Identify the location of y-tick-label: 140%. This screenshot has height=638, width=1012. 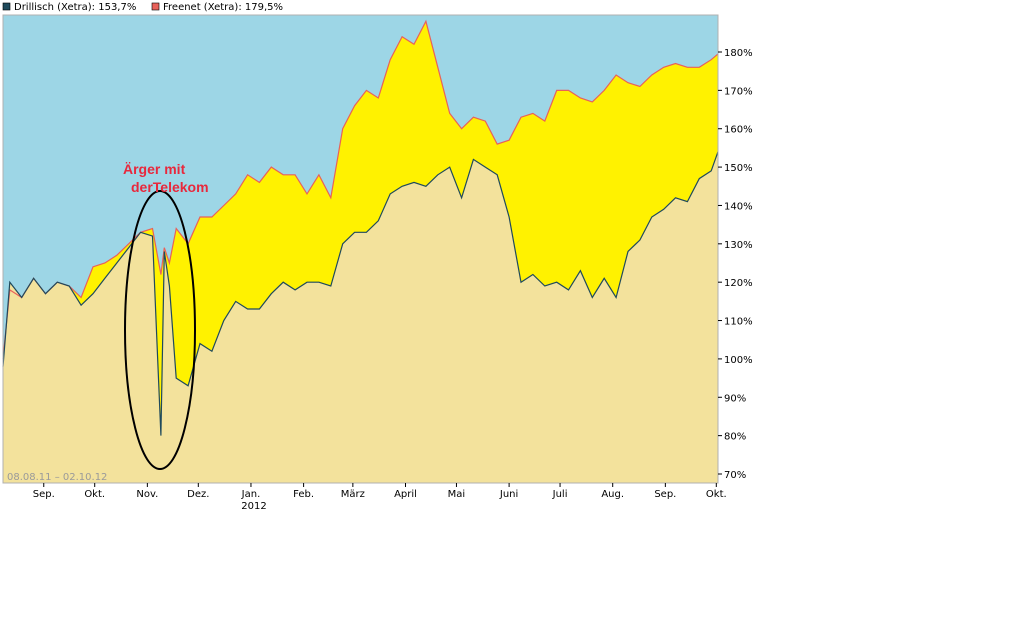
(738, 206).